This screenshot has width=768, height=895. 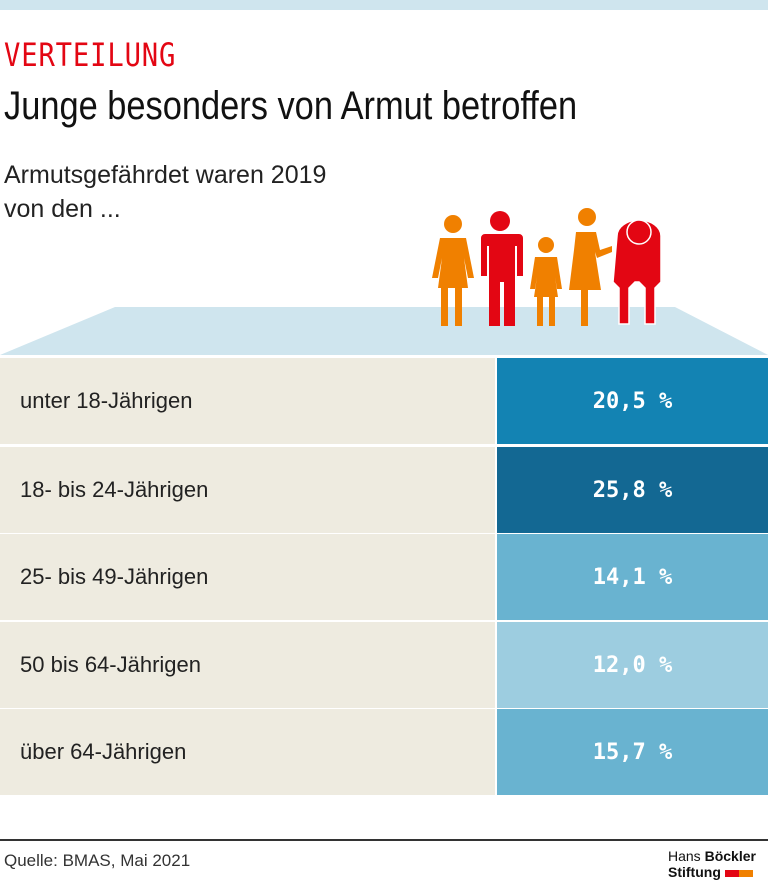 I want to click on table-row: 50 bis 64-Jährigen 12,0 %, so click(x=384, y=665).